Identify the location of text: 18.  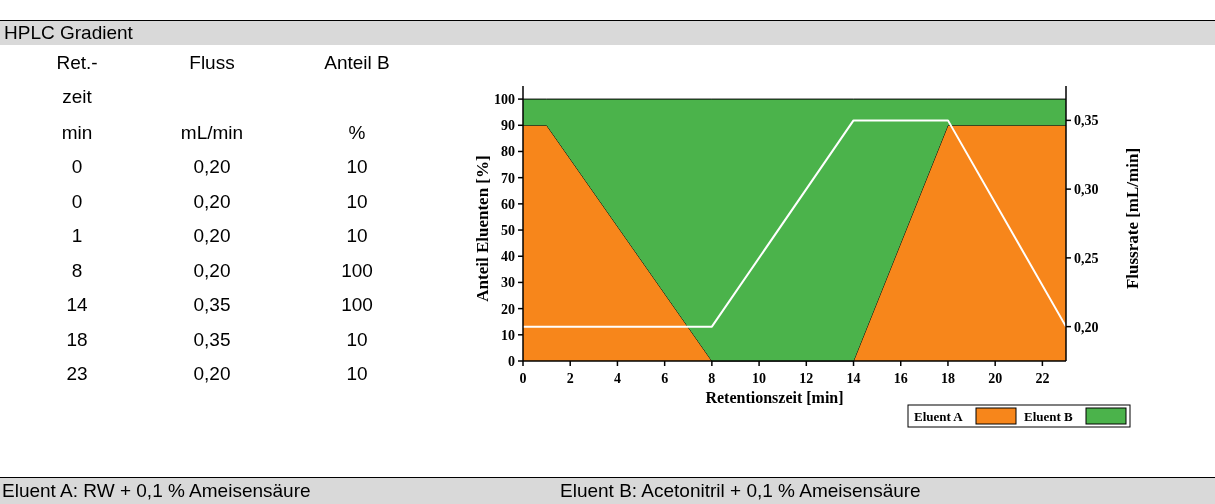
(77, 339).